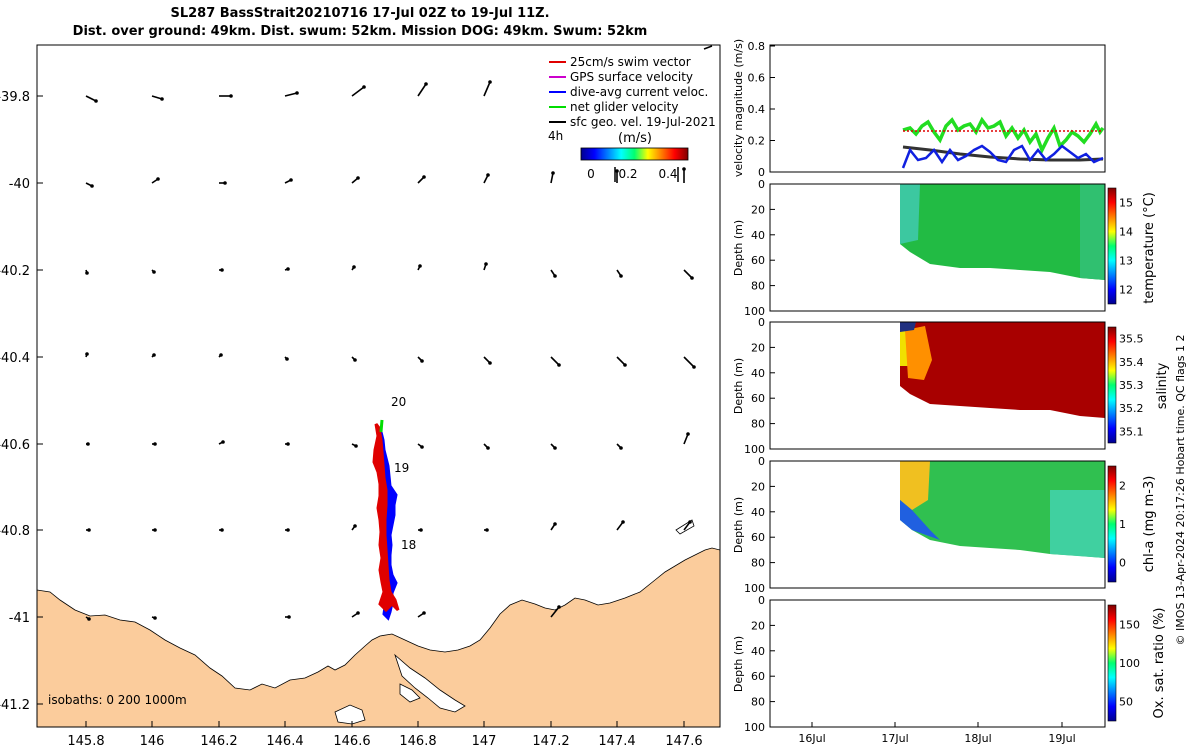  I want to click on time-xtick: 16Jul, so click(811, 738).